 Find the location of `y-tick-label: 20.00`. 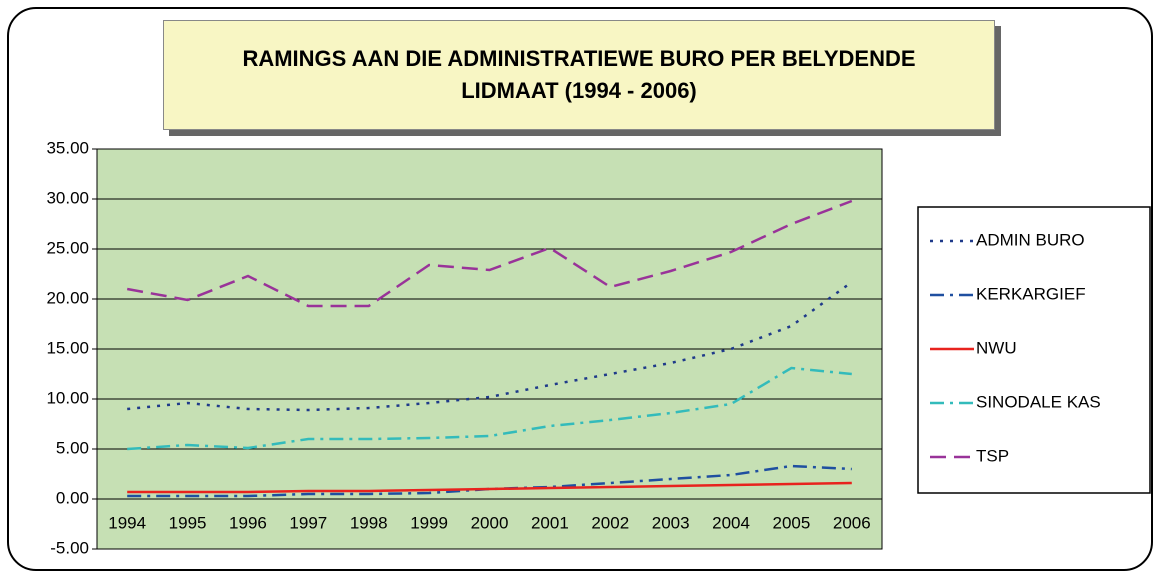

y-tick-label: 20.00 is located at coordinates (67, 297).